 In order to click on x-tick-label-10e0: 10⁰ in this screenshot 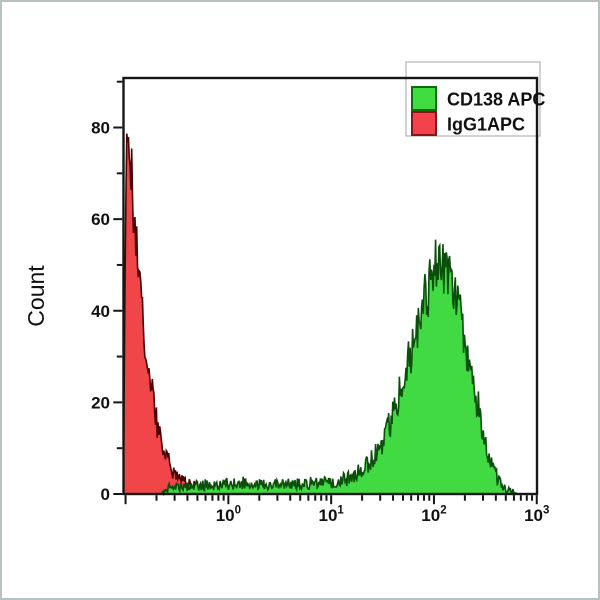, I will do `click(228, 515)`.